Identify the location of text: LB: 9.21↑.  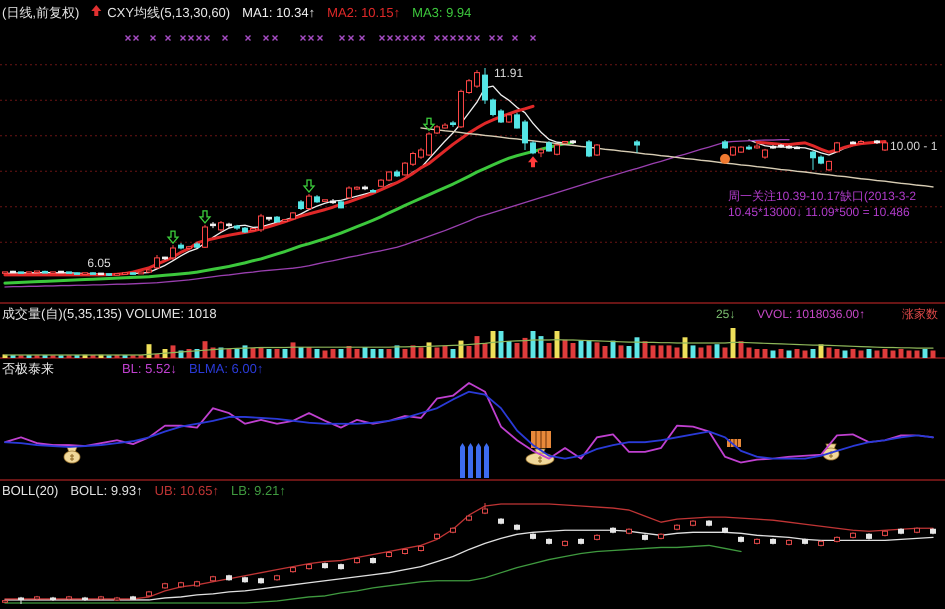
(258, 490).